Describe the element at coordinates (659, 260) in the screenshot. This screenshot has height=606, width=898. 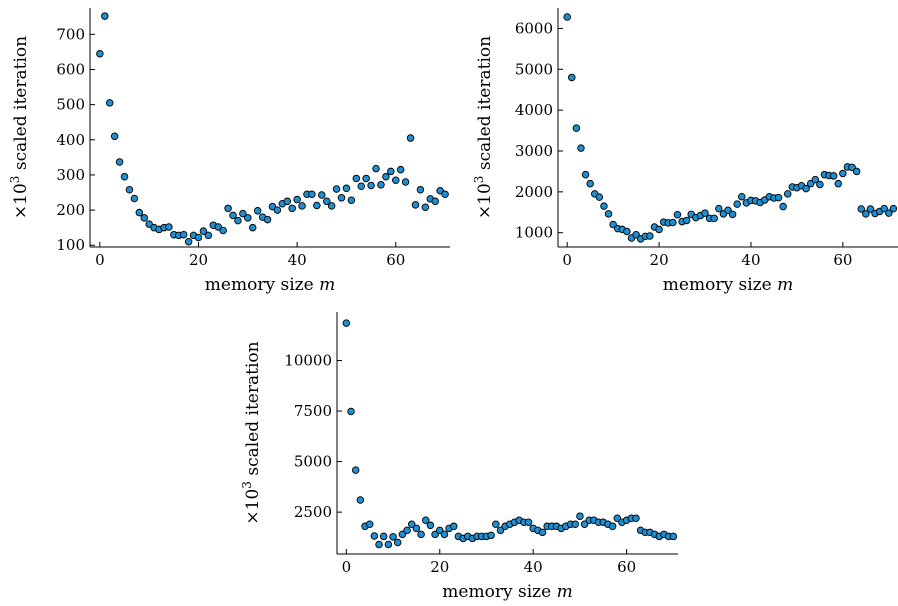
I see `x-tick-label: 20` at that location.